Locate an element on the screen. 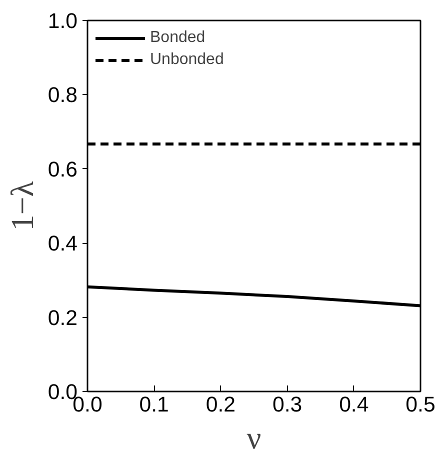  x-axis-title: ν is located at coordinates (254, 438).